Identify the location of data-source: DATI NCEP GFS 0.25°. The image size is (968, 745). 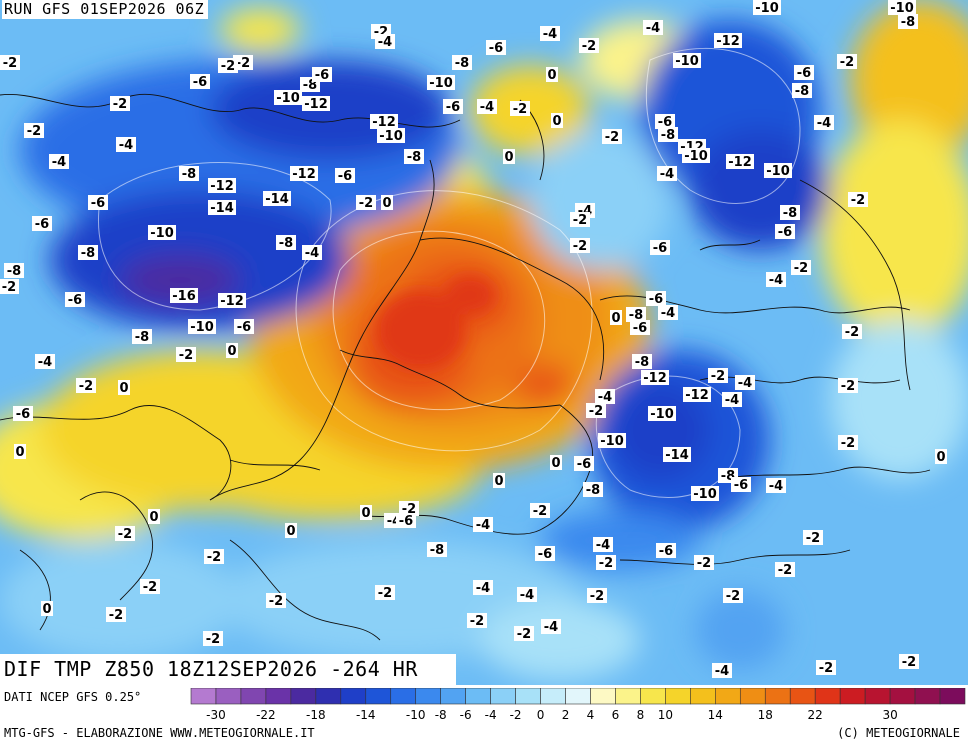
(73, 697).